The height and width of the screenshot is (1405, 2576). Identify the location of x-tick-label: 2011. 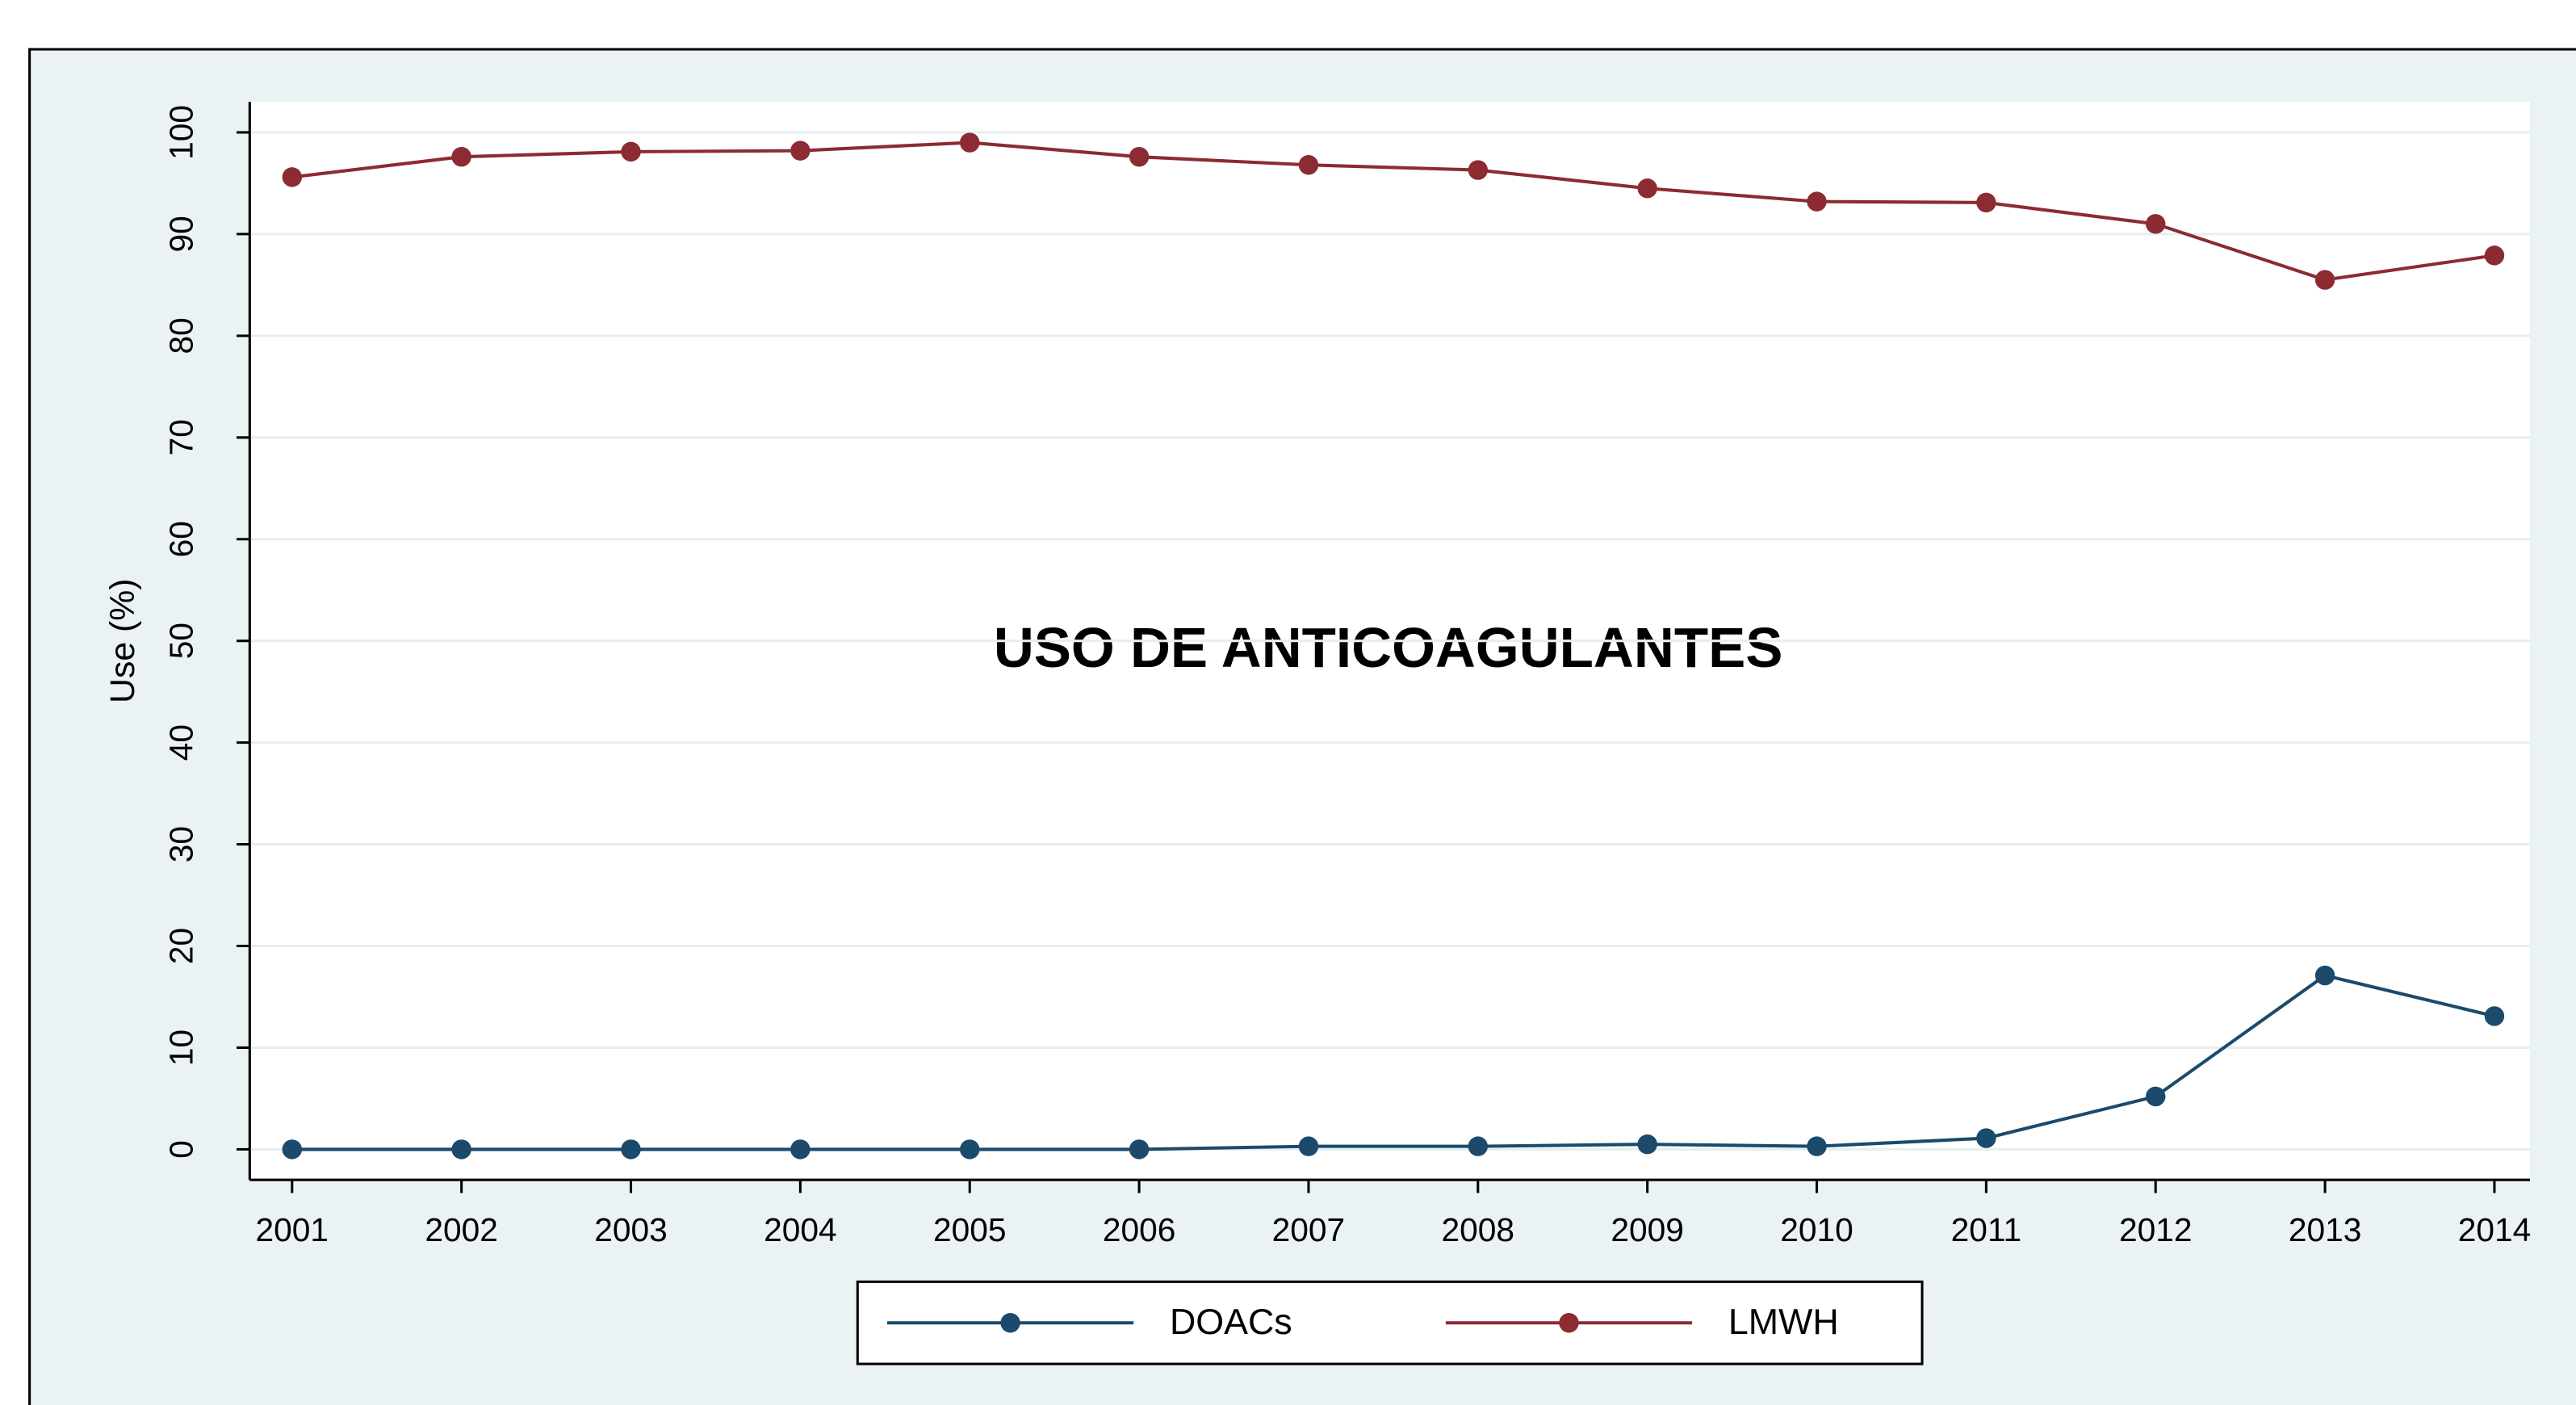
(1986, 1229).